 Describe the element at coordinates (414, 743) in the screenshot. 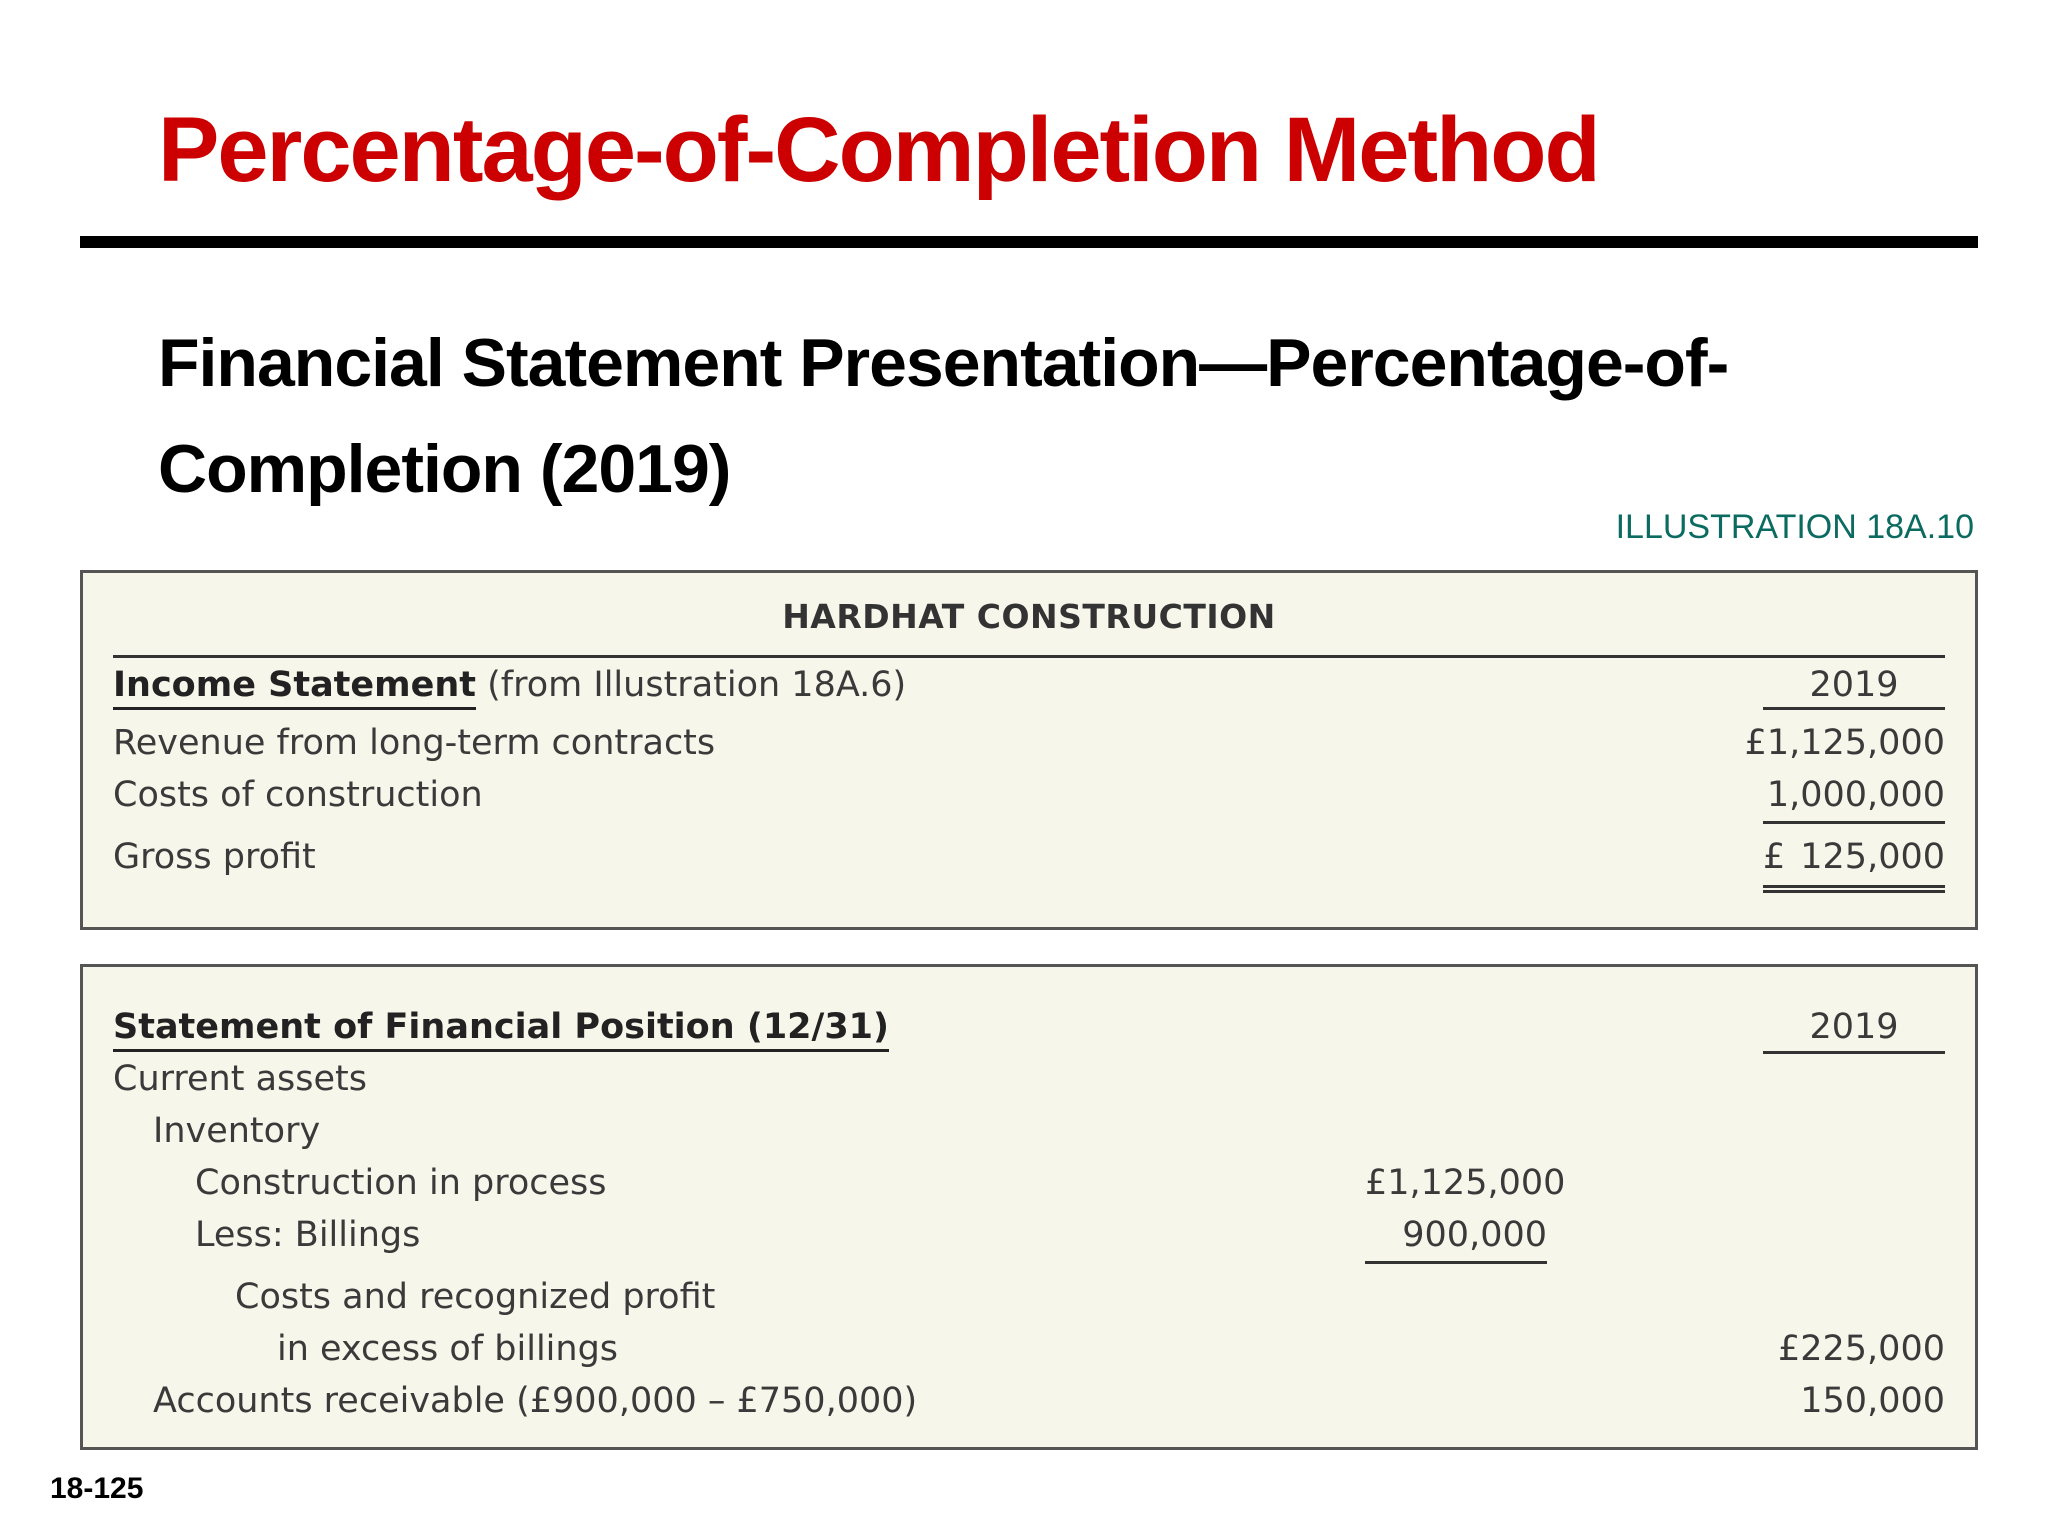

I see `revenue-label: Revenue from long-term contracts` at that location.